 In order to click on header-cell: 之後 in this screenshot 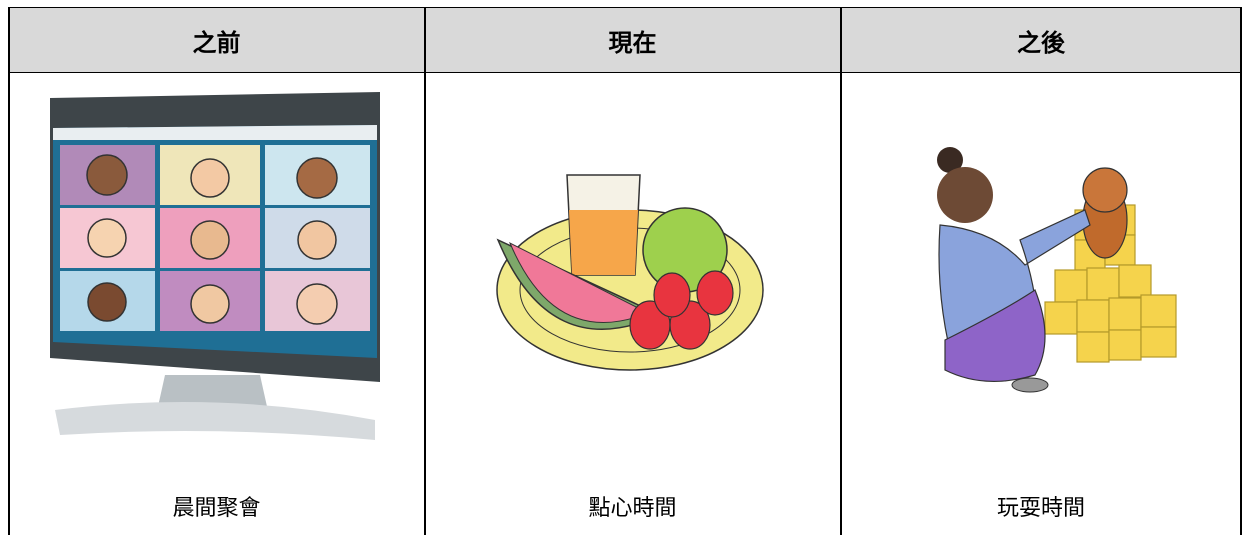, I will do `click(1041, 40)`.